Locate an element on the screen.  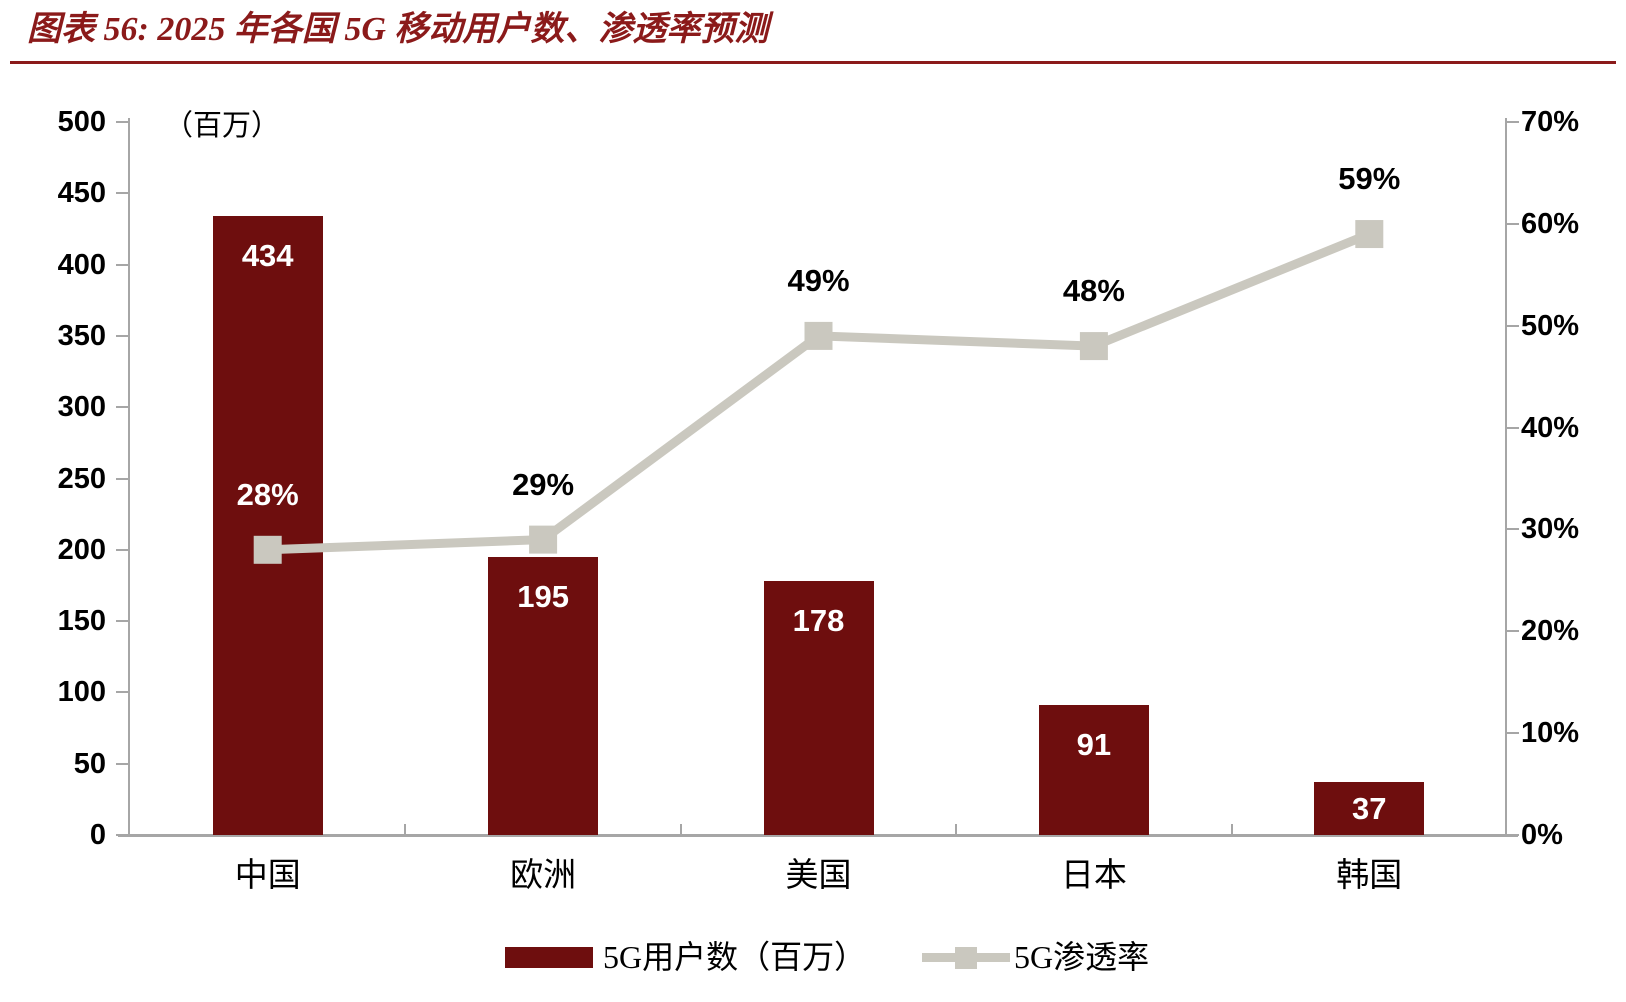
chart-title: 图表 56: 2025 年各国 5G 移动用户数、渗透率预测 is located at coordinates (398, 29).